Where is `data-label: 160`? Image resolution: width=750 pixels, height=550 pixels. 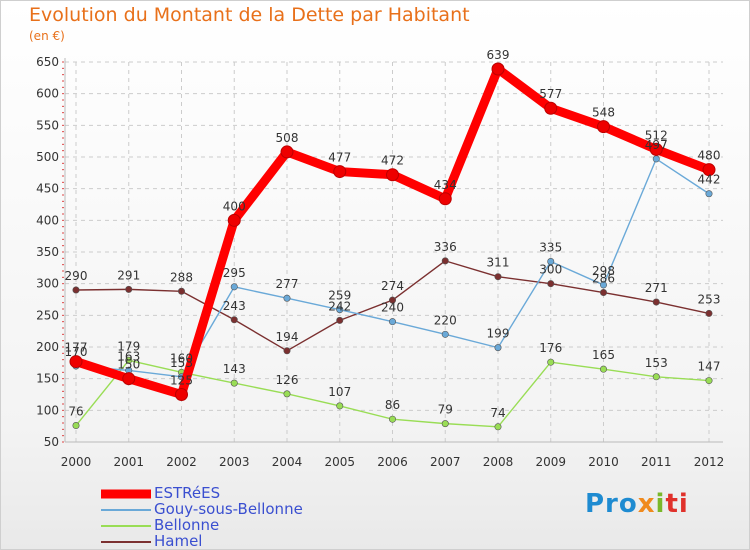
data-label: 160 is located at coordinates (181, 358).